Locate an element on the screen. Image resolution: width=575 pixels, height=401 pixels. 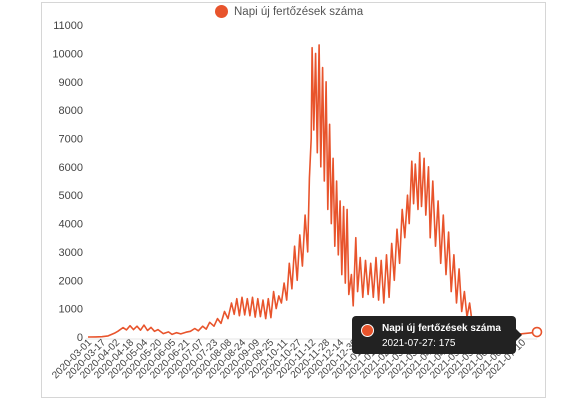
y-tick-label: 3000 is located at coordinates (71, 253).